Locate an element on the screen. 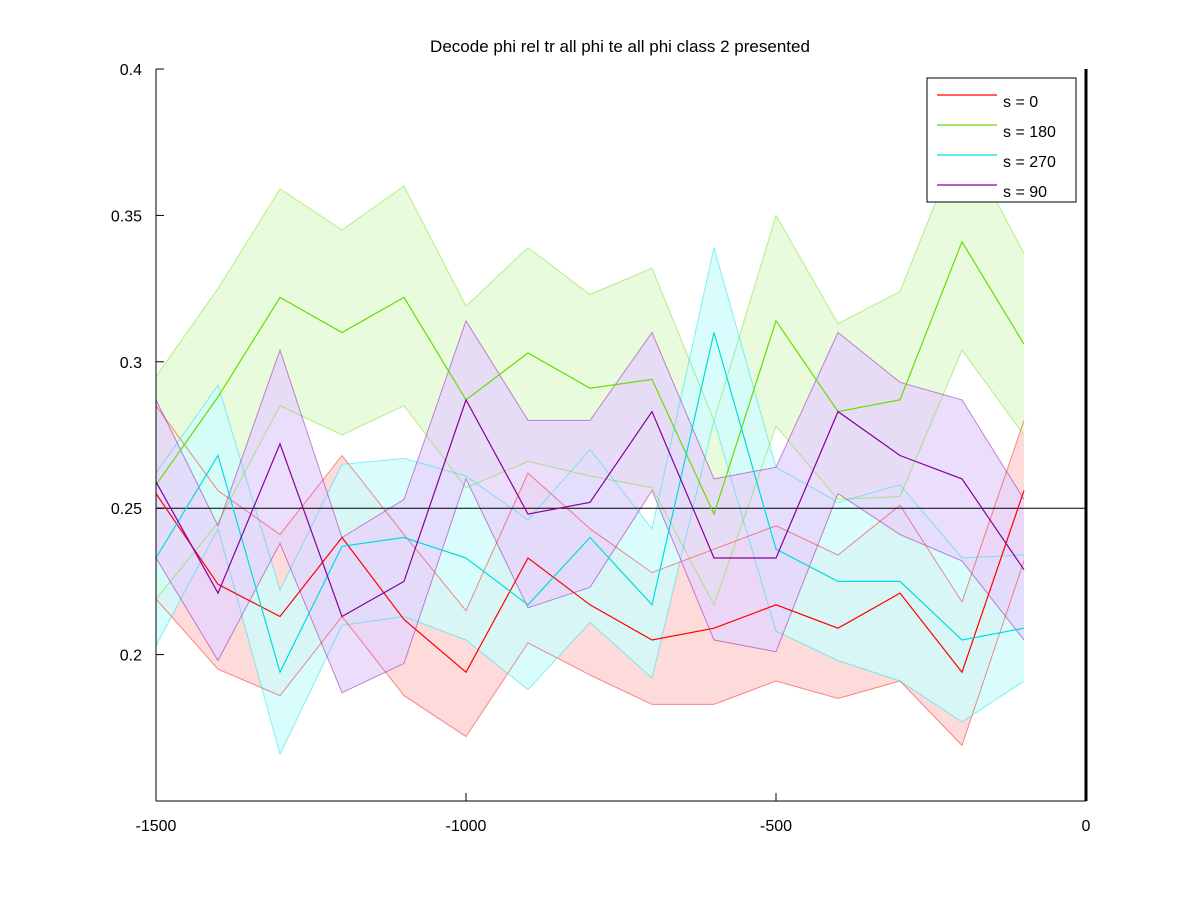 This screenshot has height=900, width=1200. y-tick-label-1: 0.25 is located at coordinates (126, 509).